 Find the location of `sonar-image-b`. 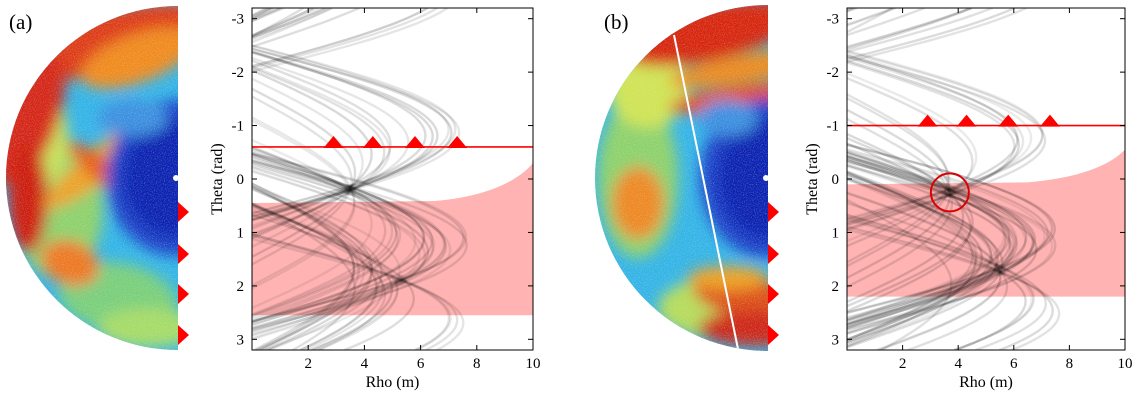

sonar-image-b is located at coordinates (687, 178).